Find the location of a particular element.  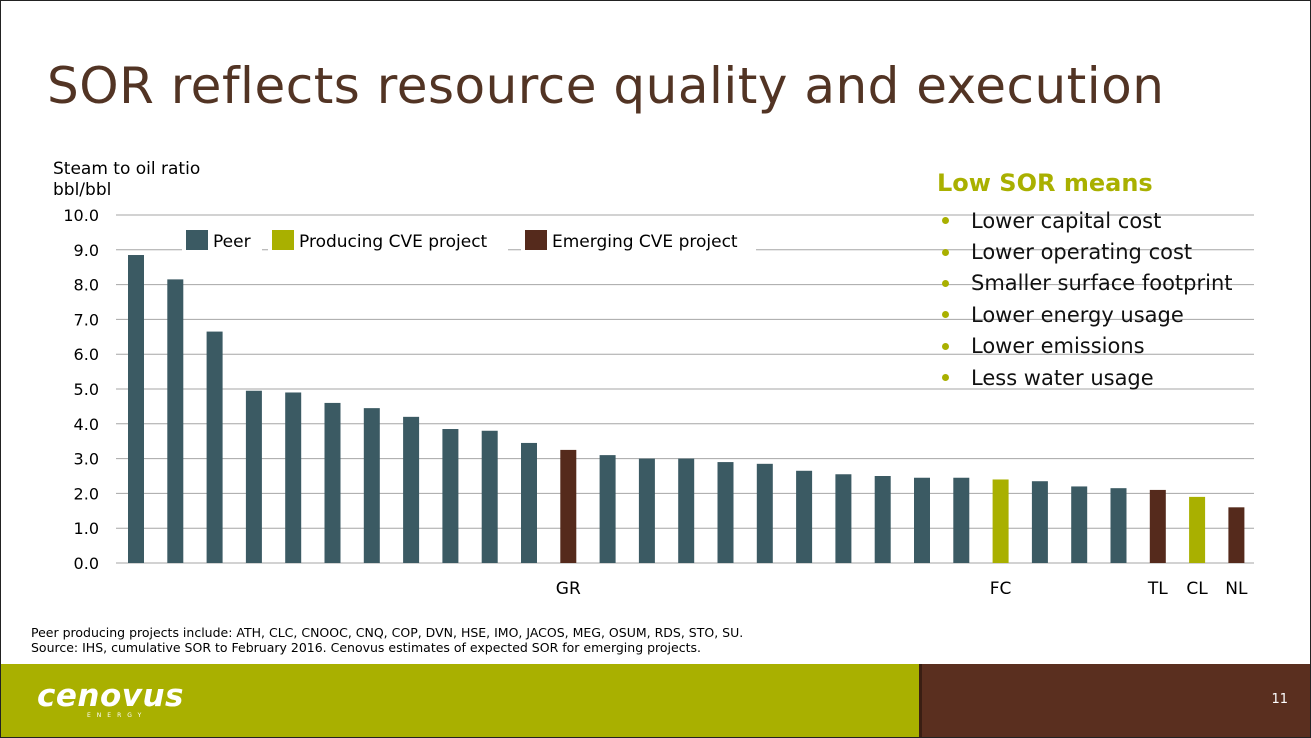

legend-swatch-peer is located at coordinates (197, 240).